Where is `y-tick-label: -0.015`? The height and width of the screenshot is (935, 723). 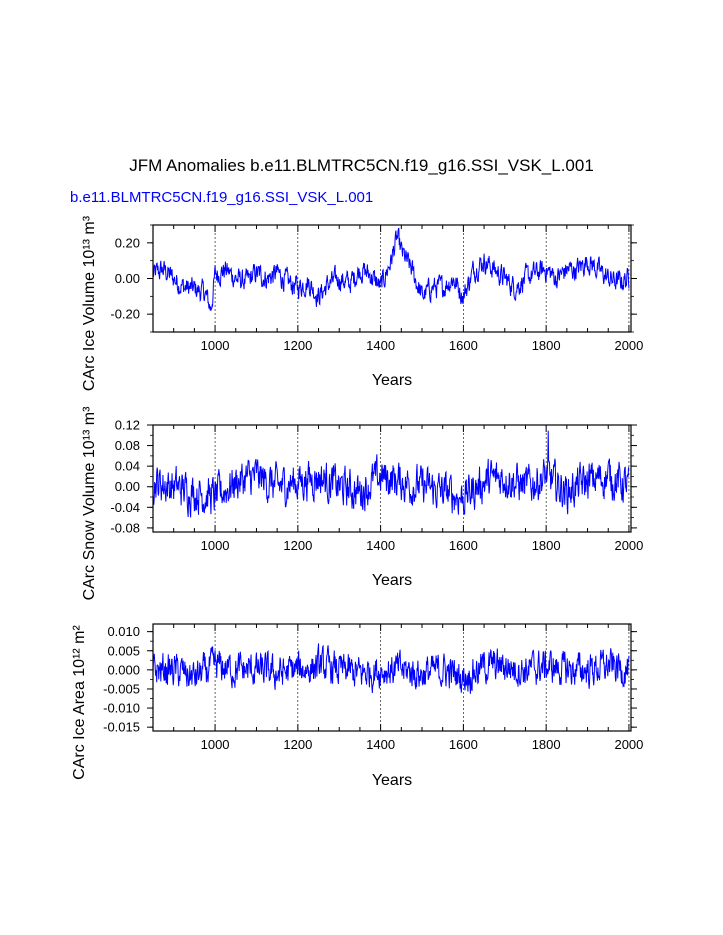 y-tick-label: -0.015 is located at coordinates (121, 727).